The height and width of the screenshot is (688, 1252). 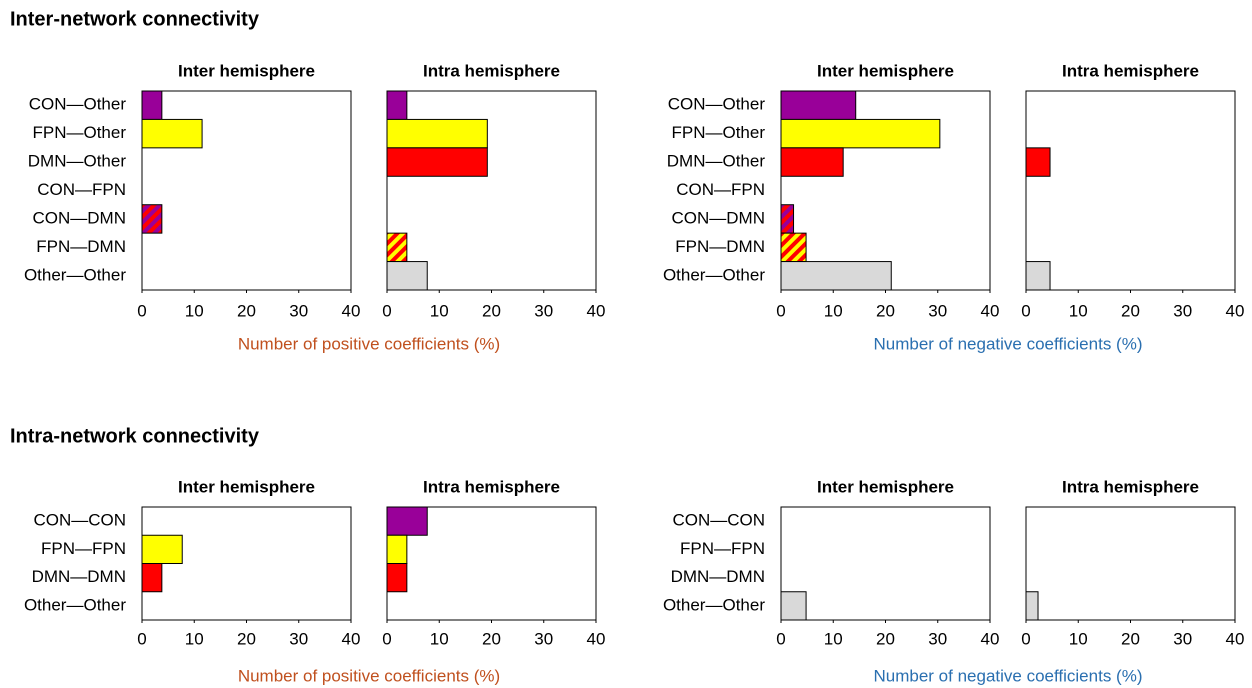 What do you see at coordinates (1008, 675) in the screenshot?
I see `x-axis-label: Number of negative coefficients (%)` at bounding box center [1008, 675].